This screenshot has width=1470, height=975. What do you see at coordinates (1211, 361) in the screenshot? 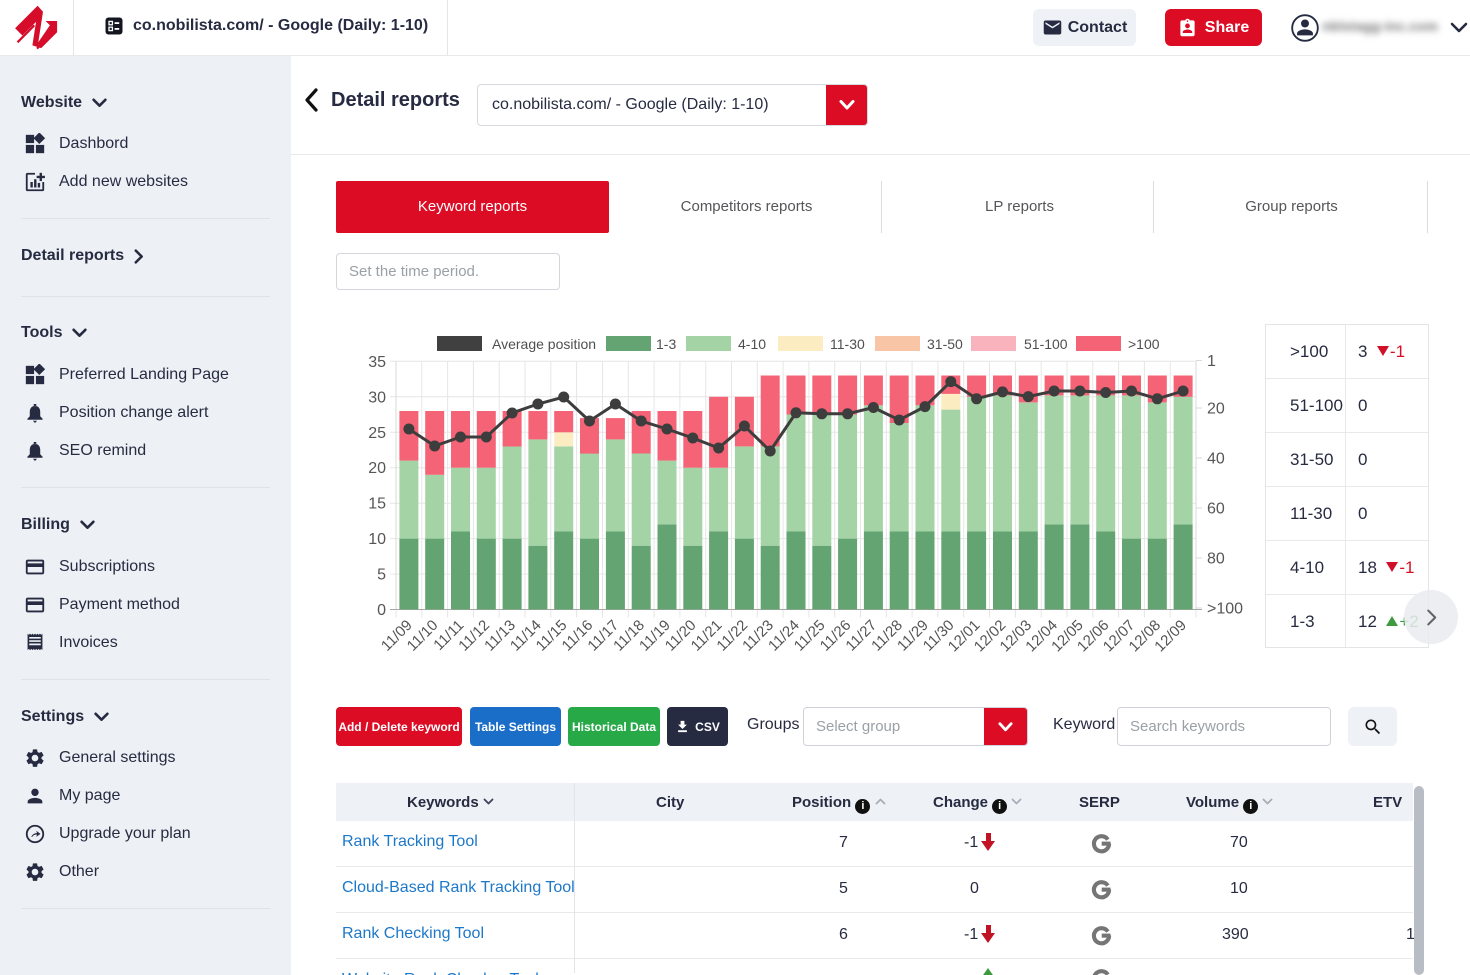
I see `svg-text: 1` at bounding box center [1211, 361].